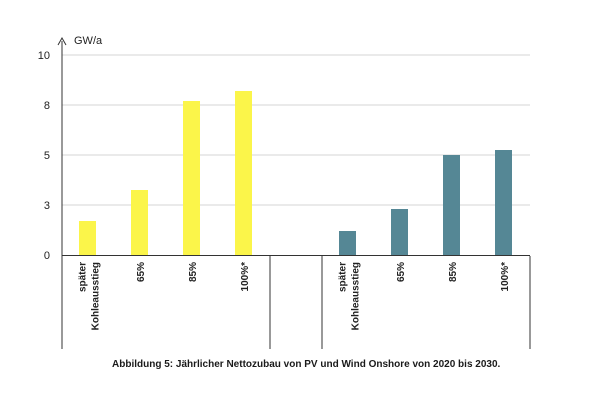  I want to click on y-tick-labels: 0 3 5 8 10, so click(44, 156).